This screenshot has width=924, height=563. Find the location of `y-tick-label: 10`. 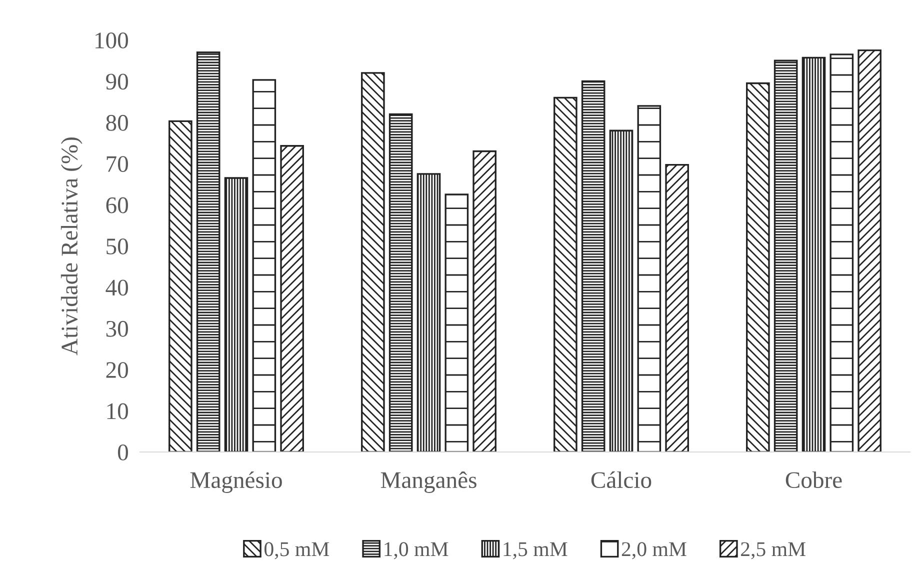

y-tick-label: 10 is located at coordinates (117, 411).